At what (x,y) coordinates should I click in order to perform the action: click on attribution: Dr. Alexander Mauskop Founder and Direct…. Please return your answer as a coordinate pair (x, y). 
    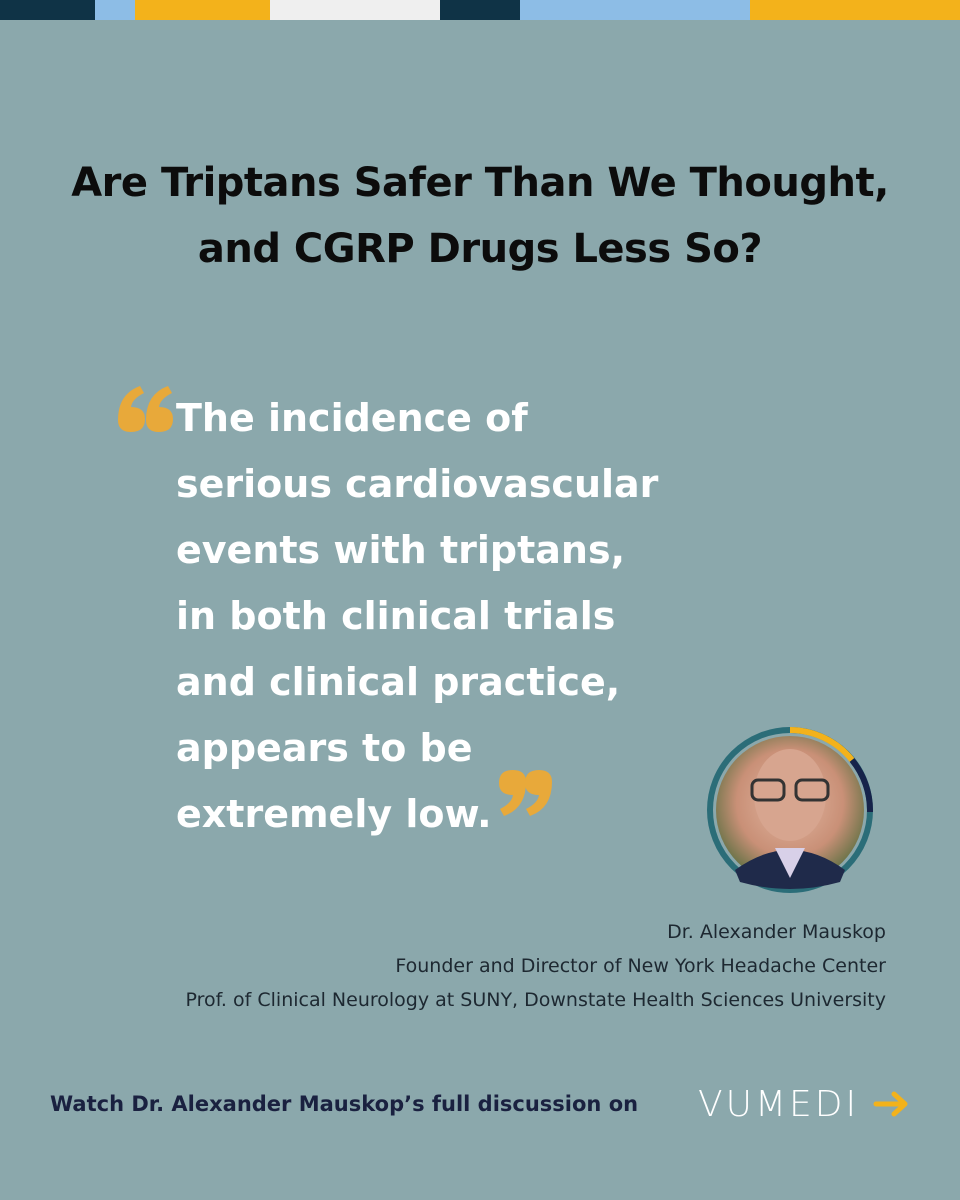
    Looking at the image, I should click on (535, 966).